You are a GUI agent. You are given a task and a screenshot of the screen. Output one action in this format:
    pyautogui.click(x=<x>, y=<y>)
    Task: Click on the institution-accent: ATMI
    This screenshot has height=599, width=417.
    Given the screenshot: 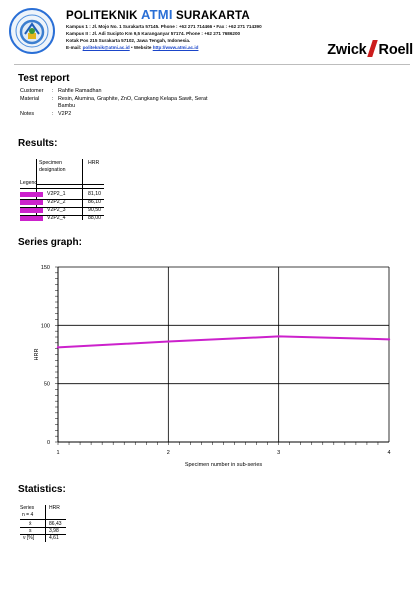 What is the action you would take?
    pyautogui.click(x=157, y=14)
    